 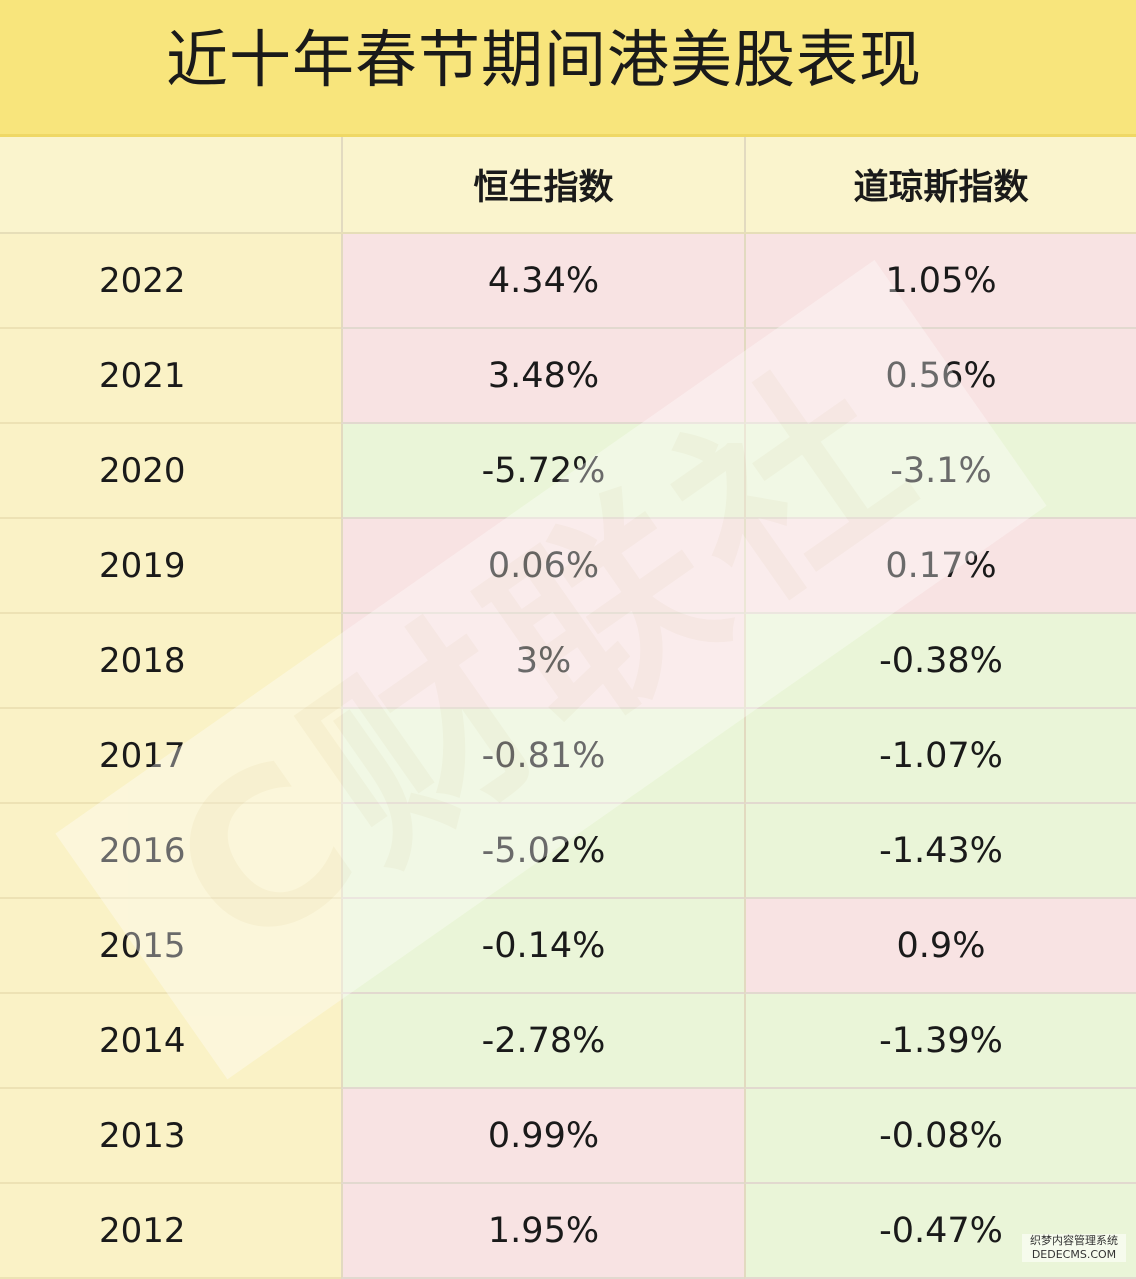 I want to click on hang-seng-value-cell: -2.78%, so click(x=542, y=1041).